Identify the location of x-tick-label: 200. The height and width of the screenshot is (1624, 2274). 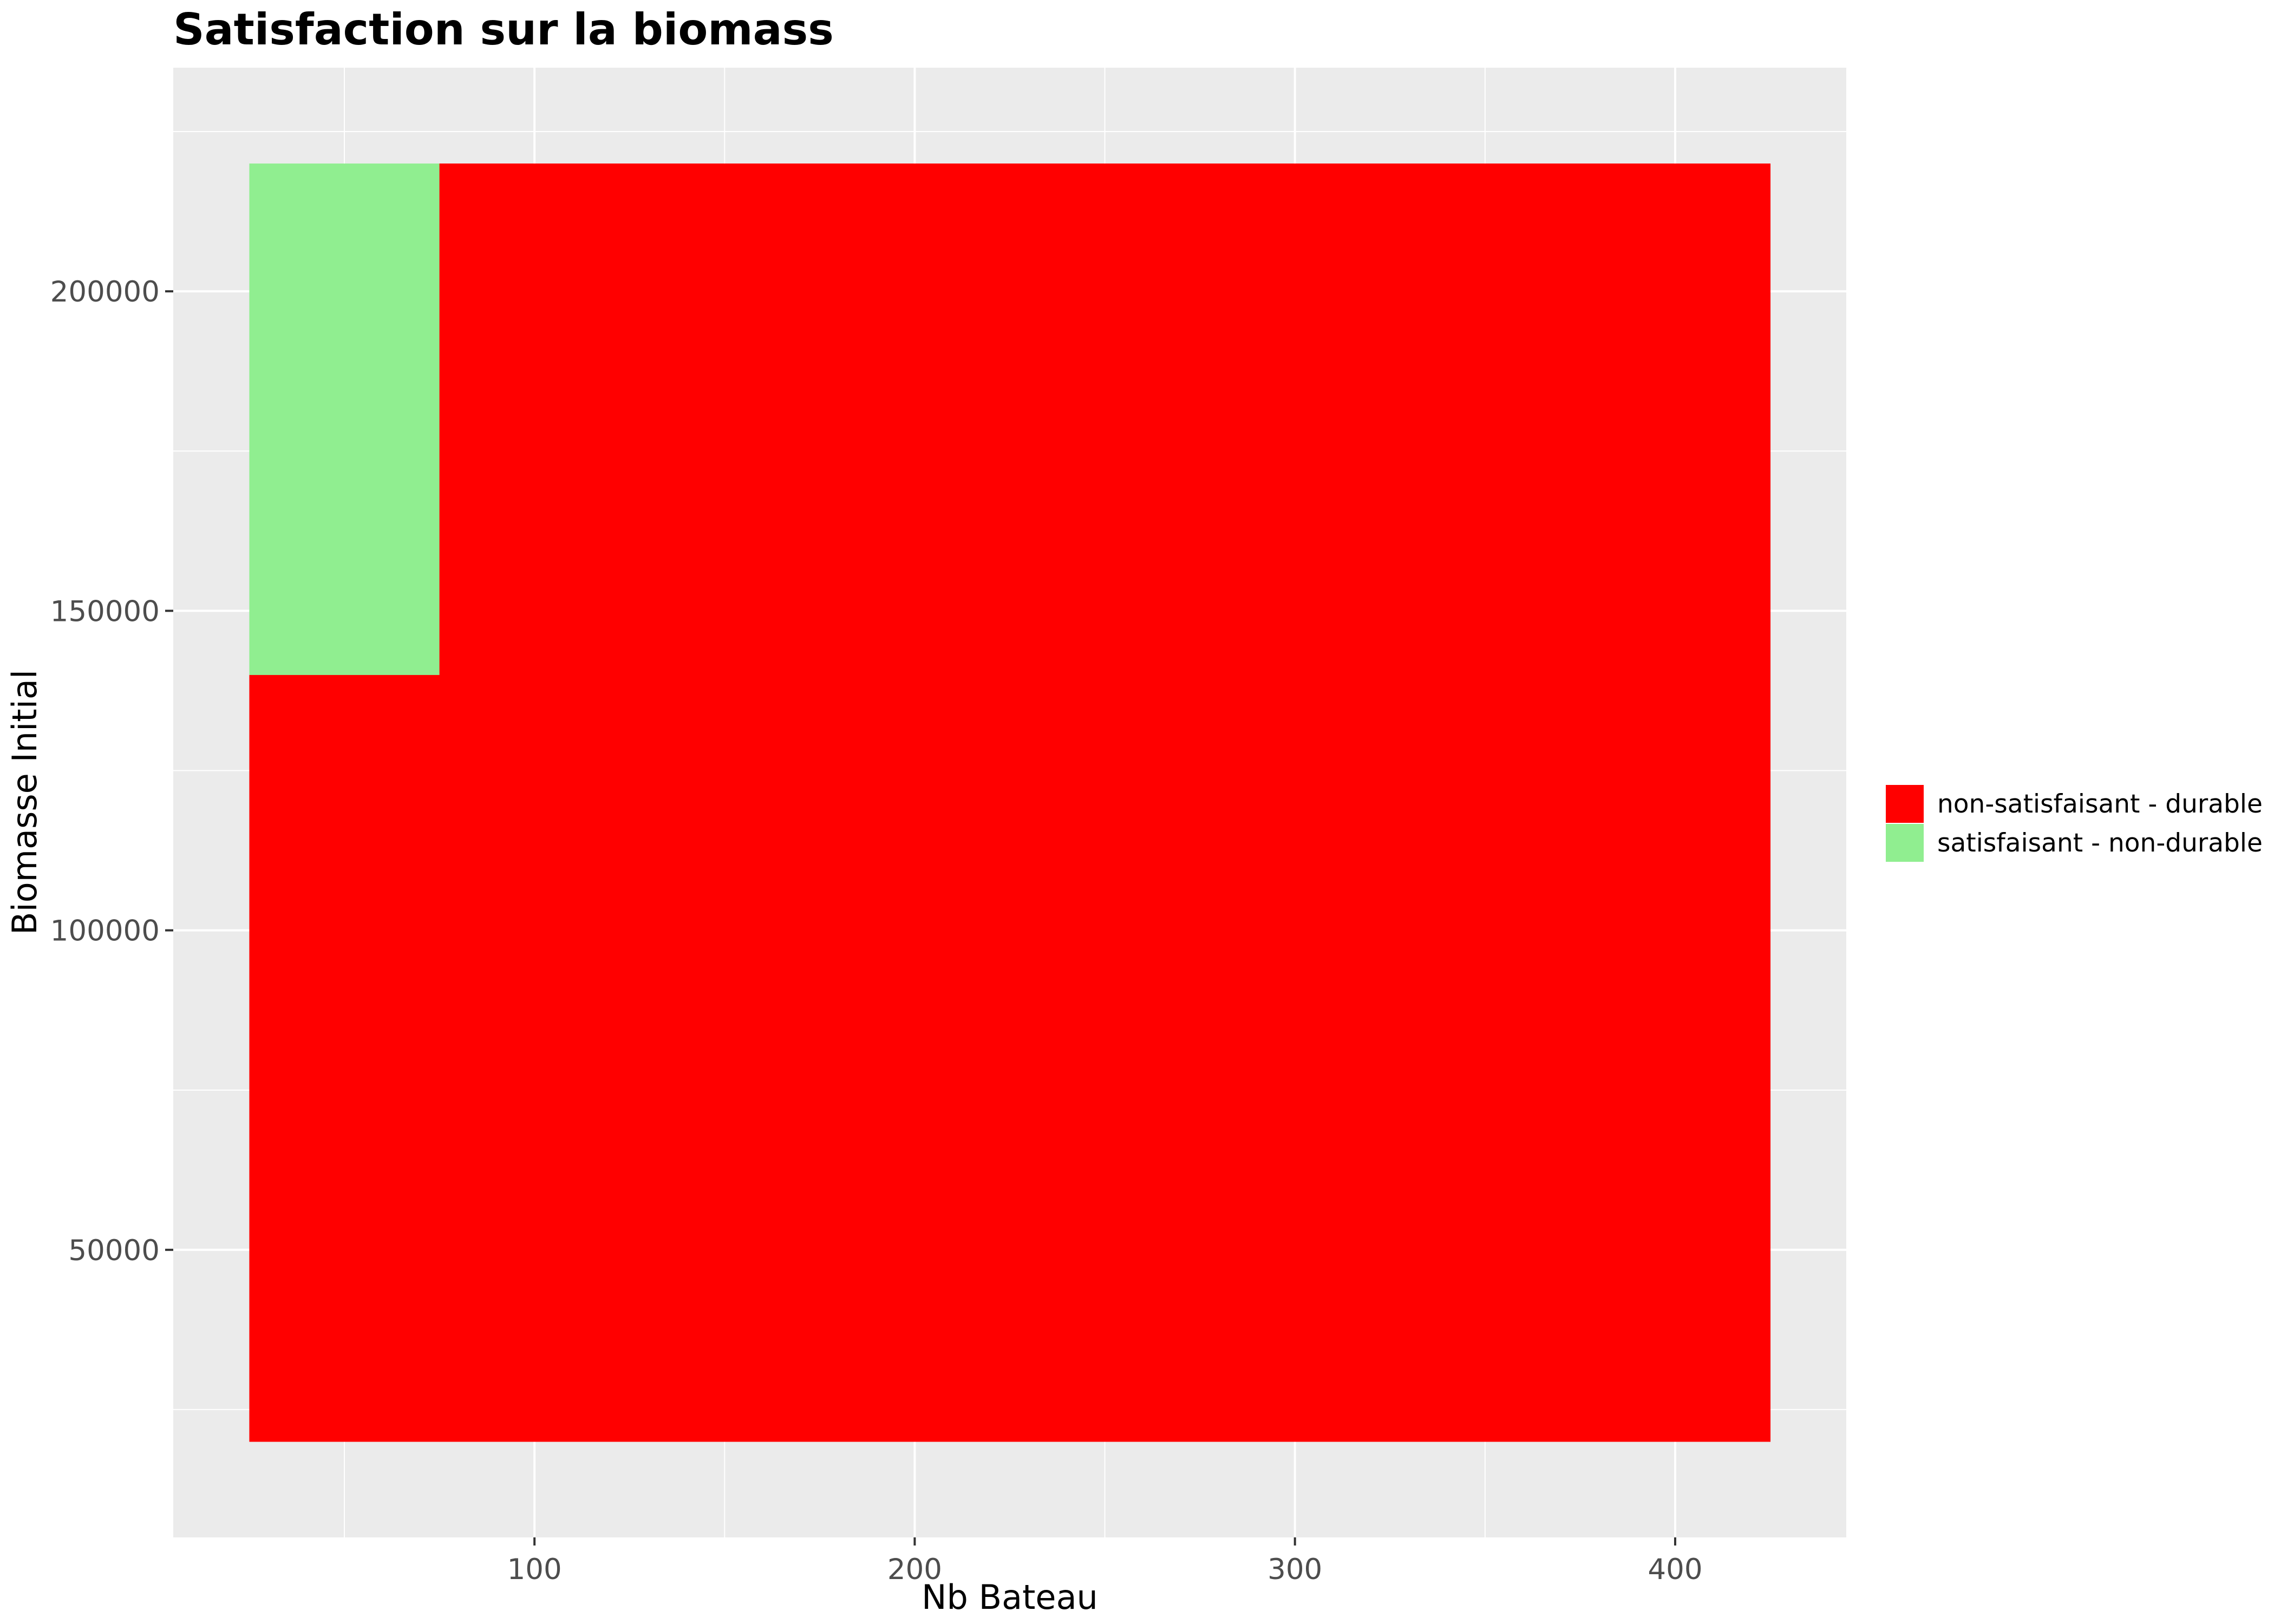
(915, 1569).